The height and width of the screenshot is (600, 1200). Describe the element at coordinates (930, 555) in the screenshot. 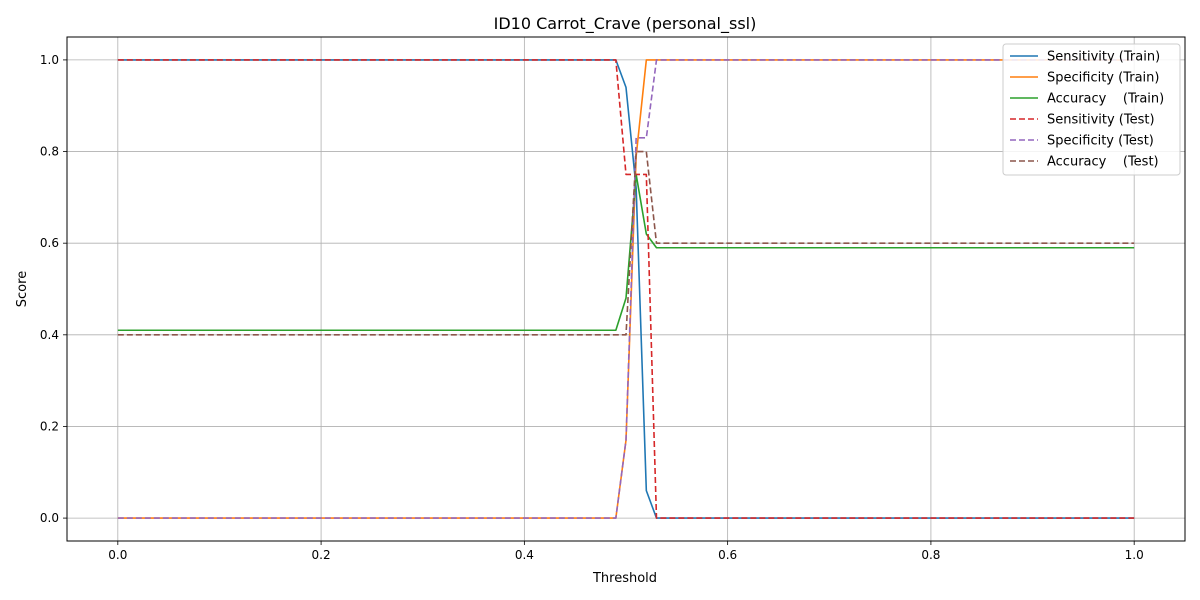

I see `x-tick-label: 0.8` at that location.